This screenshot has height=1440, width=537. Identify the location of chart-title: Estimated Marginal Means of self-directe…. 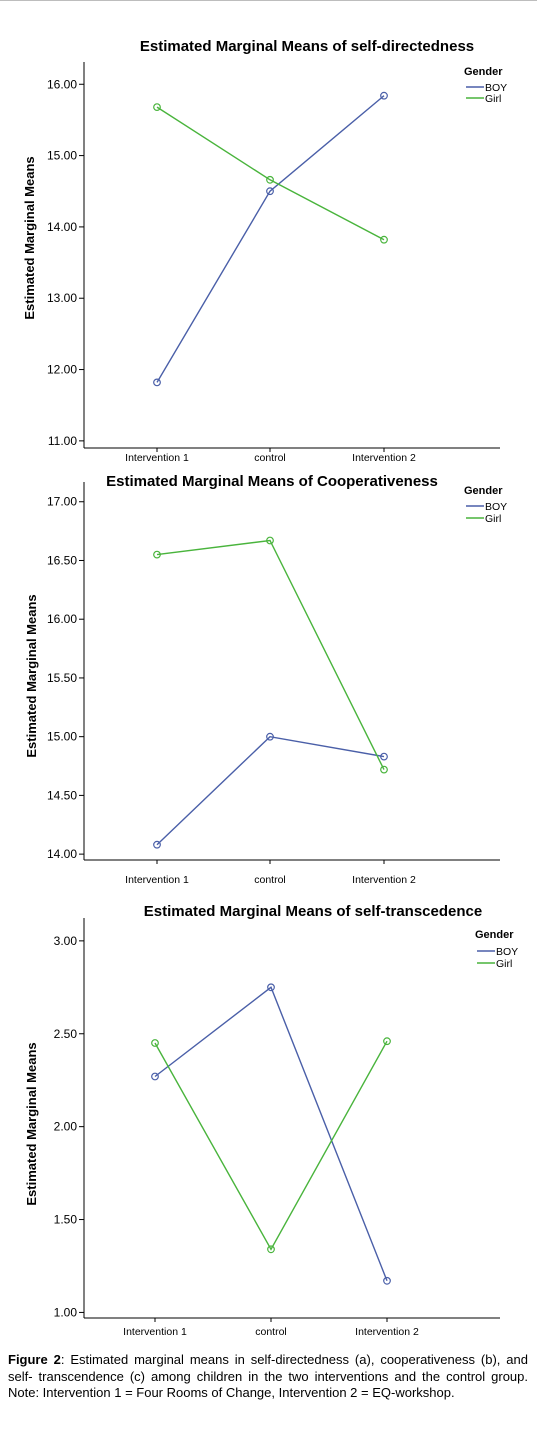
(307, 46).